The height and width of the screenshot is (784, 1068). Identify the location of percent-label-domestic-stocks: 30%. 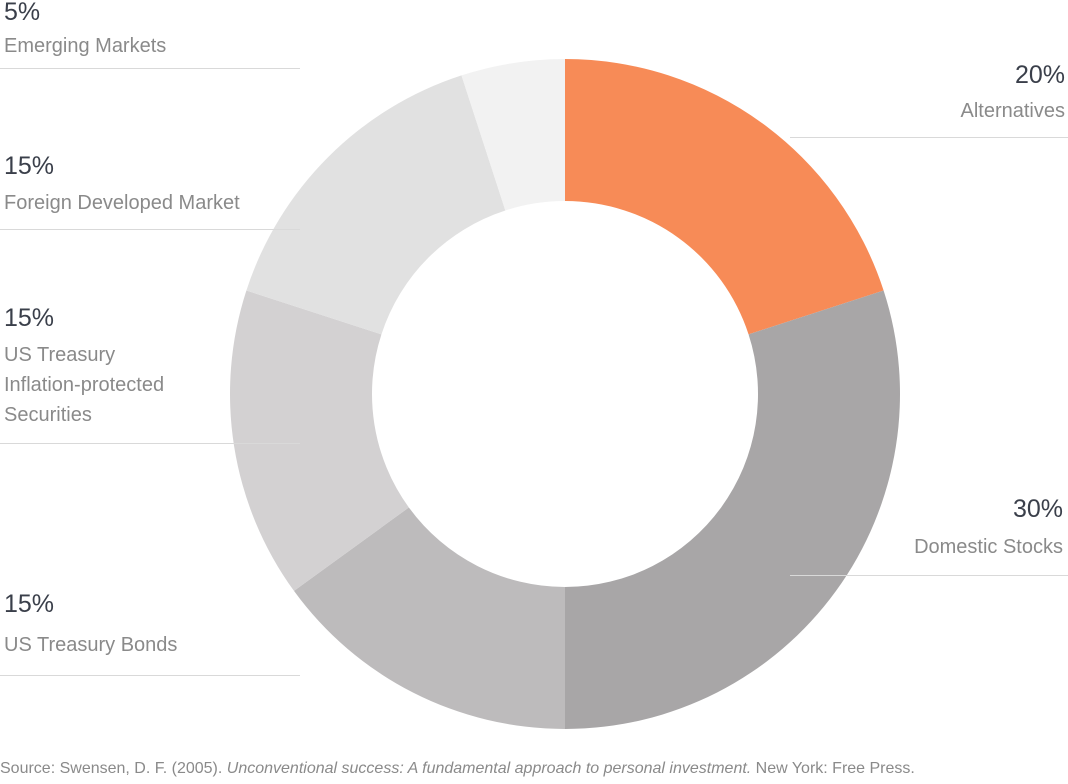
(1038, 509).